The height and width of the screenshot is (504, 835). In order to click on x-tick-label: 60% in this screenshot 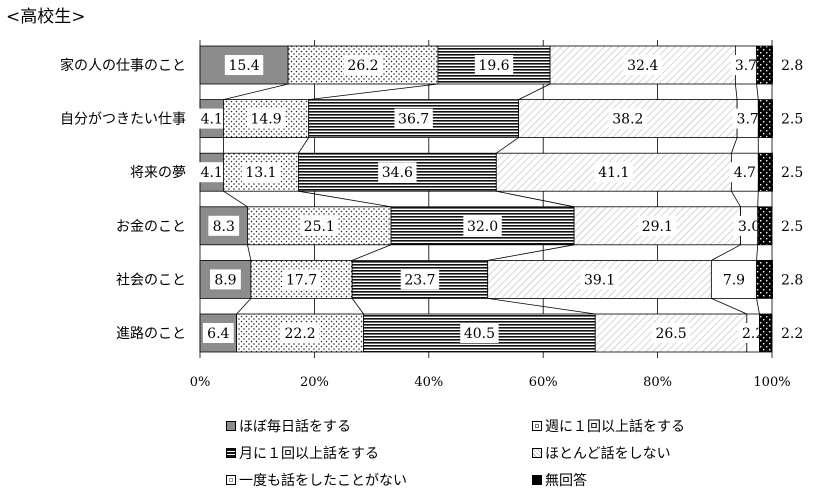, I will do `click(543, 382)`.